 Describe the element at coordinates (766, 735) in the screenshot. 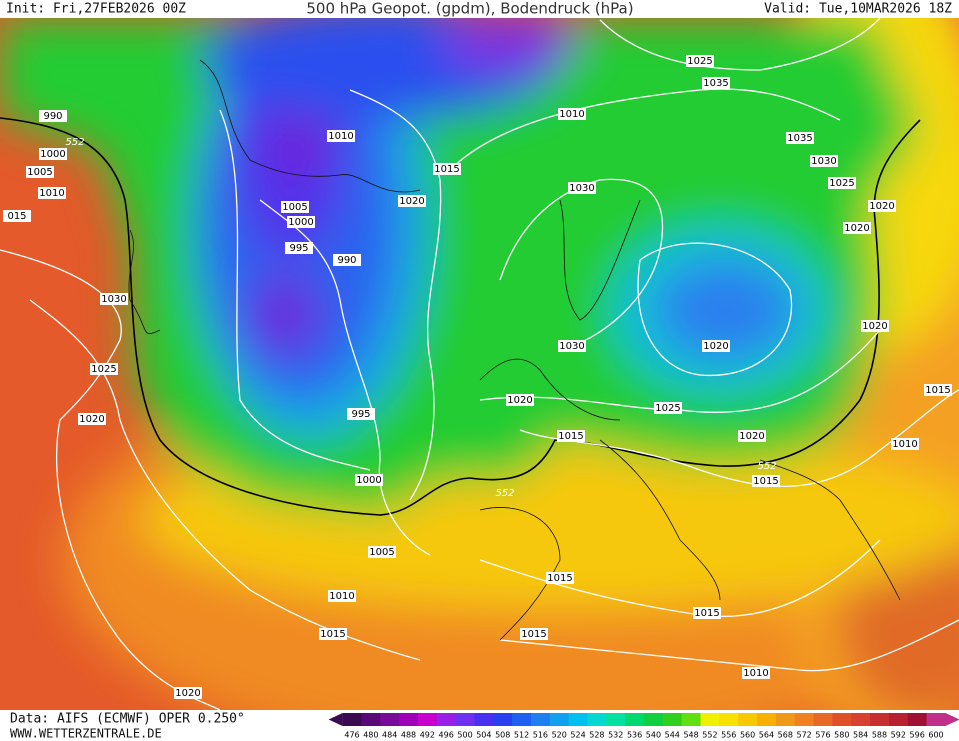

I see `colorbar-label: 564` at that location.